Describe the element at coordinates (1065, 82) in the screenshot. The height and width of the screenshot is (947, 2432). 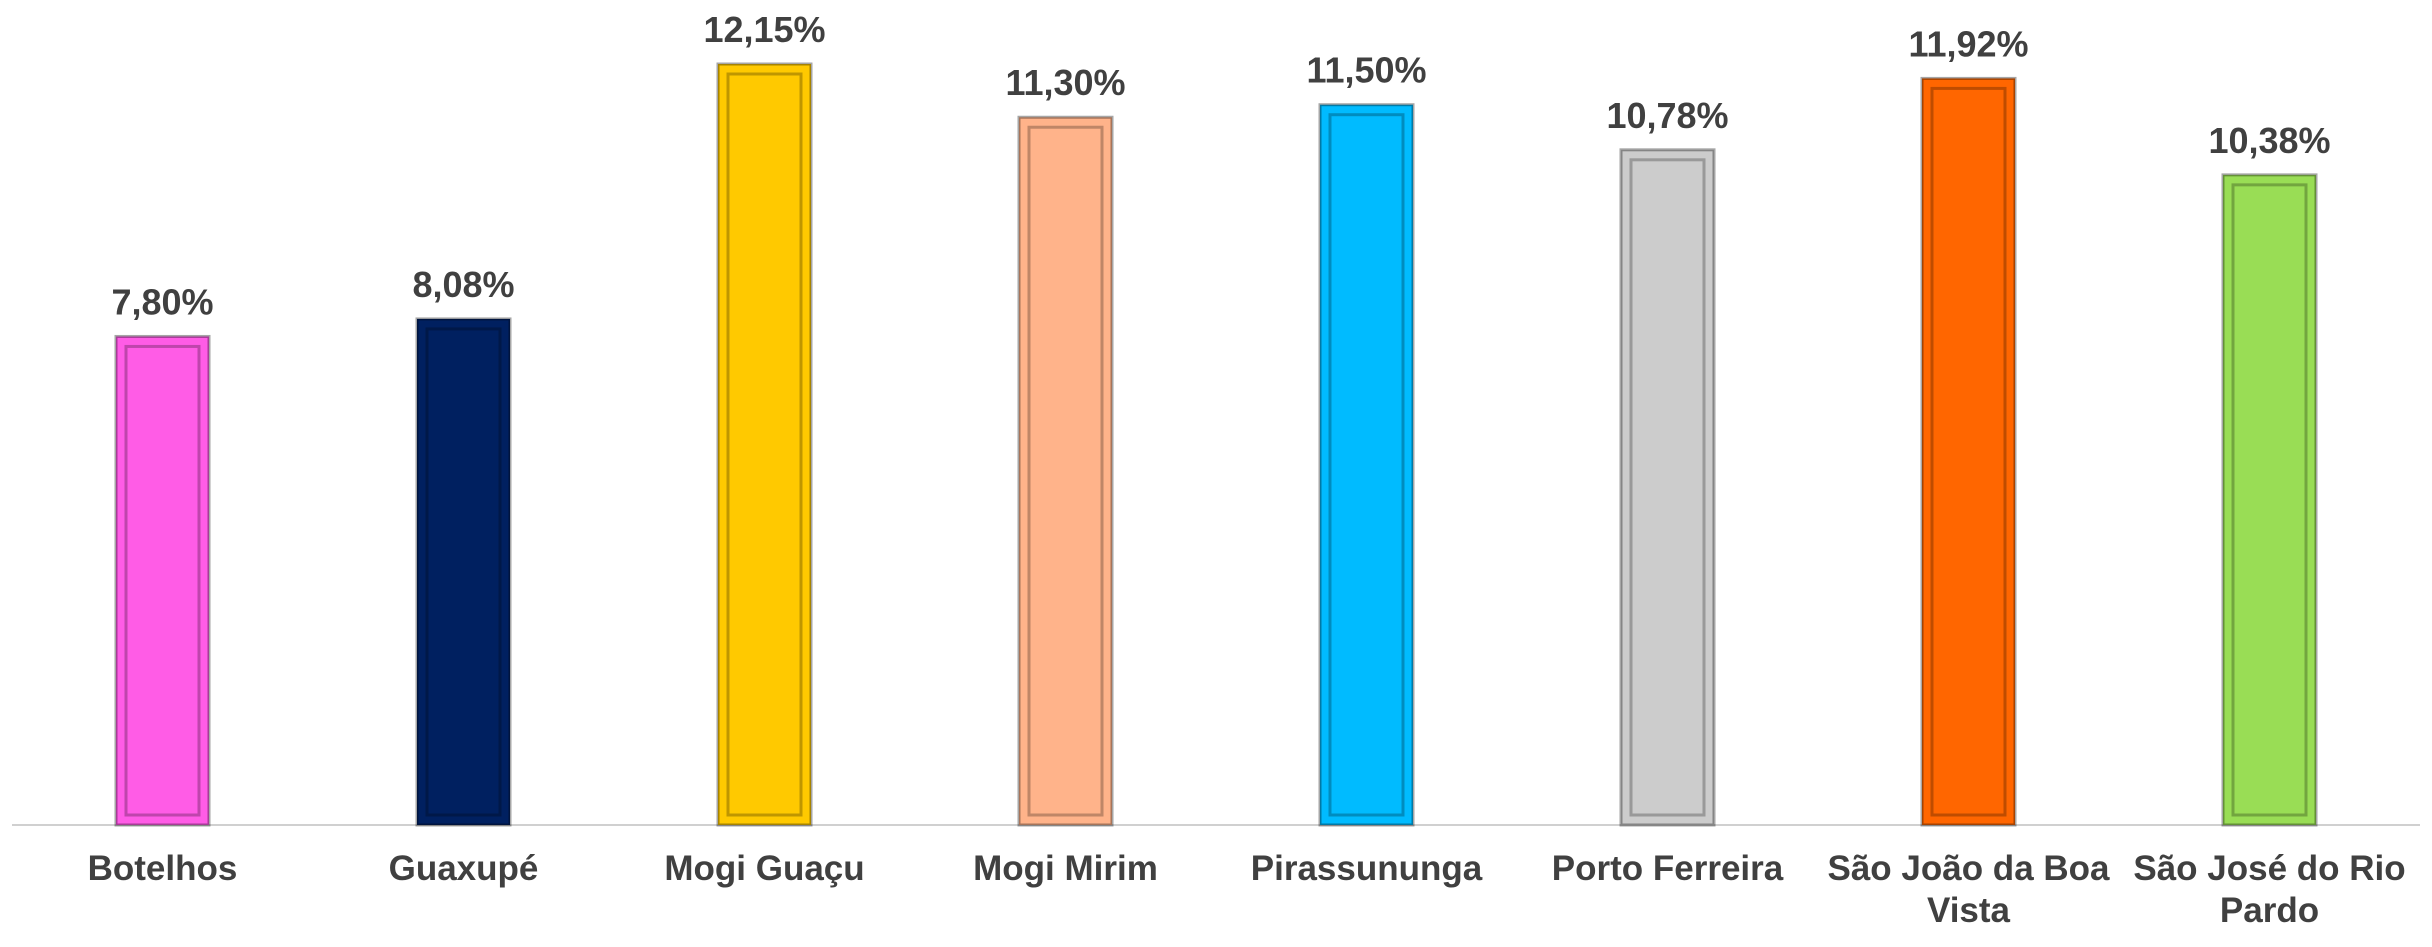
I see `value-label: 11,30%` at that location.